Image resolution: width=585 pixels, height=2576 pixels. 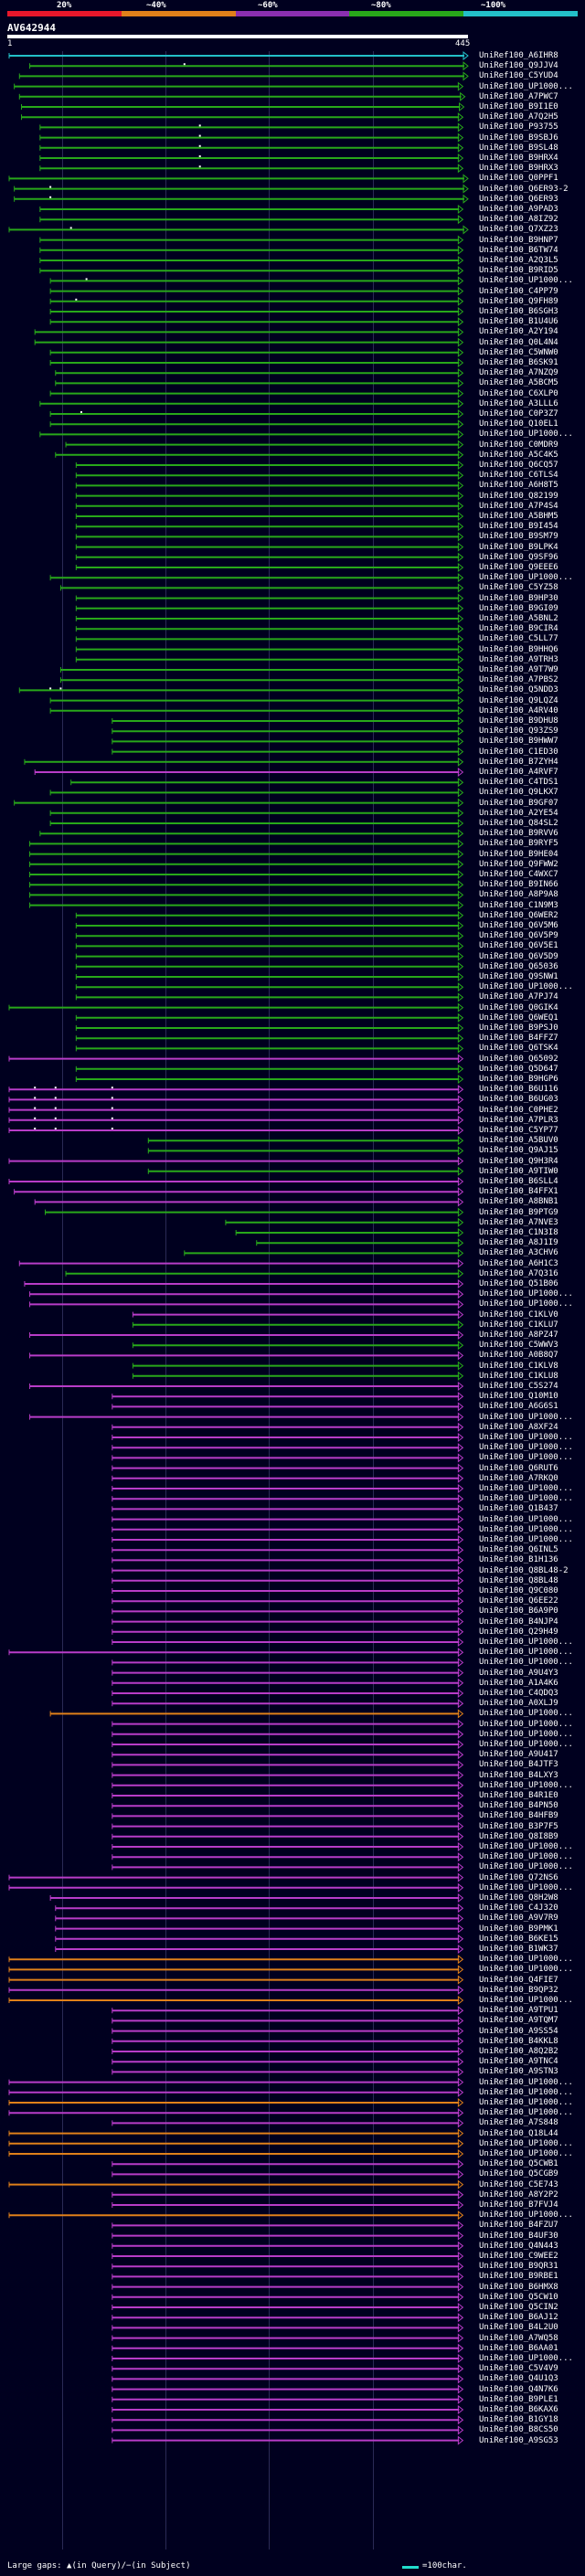 What do you see at coordinates (518, 731) in the screenshot?
I see `hit-label-link: UniRef100_Q93ZS9` at bounding box center [518, 731].